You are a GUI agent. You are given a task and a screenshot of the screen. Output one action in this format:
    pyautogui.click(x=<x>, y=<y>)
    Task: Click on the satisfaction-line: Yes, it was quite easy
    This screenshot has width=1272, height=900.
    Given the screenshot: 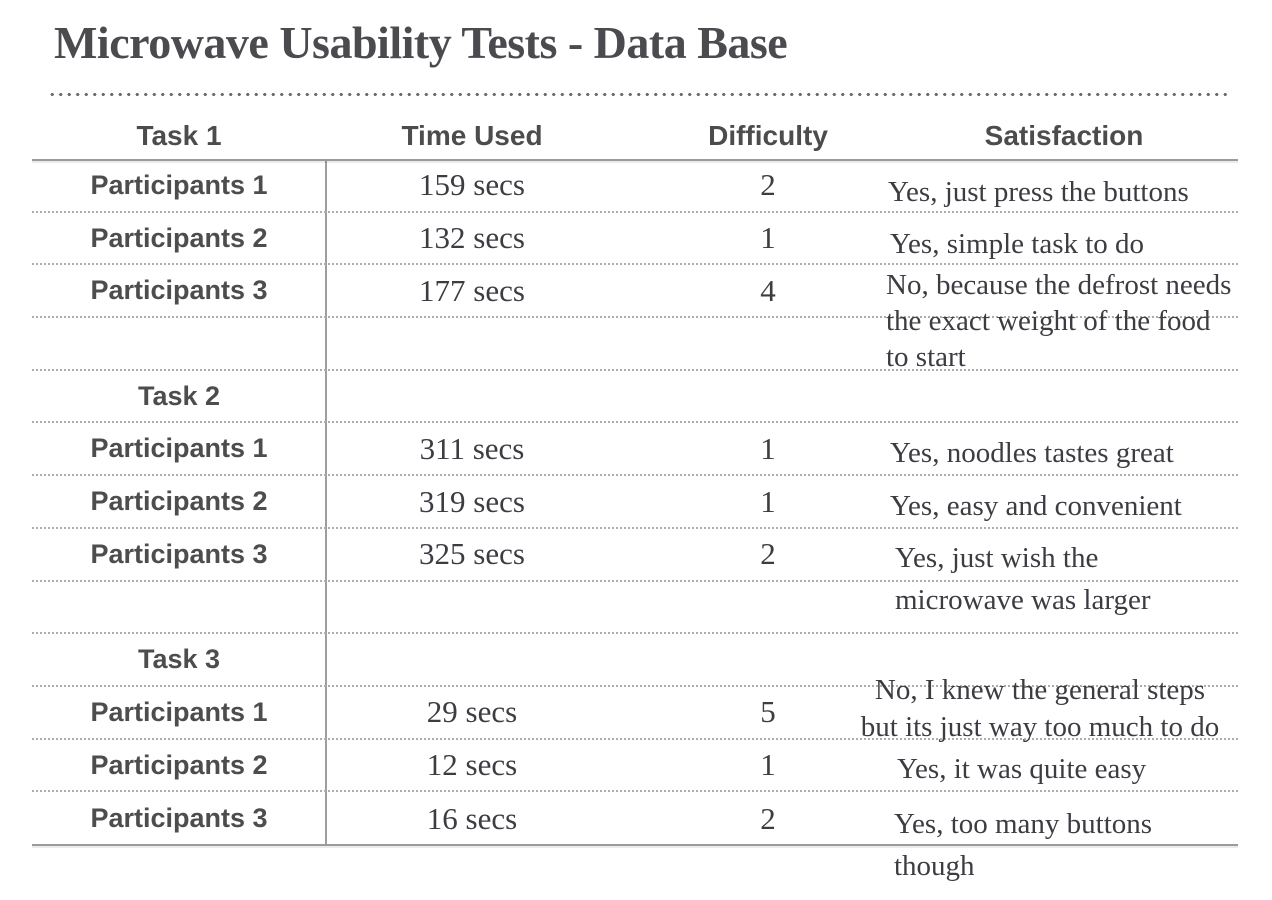 What is the action you would take?
    pyautogui.click(x=1022, y=769)
    